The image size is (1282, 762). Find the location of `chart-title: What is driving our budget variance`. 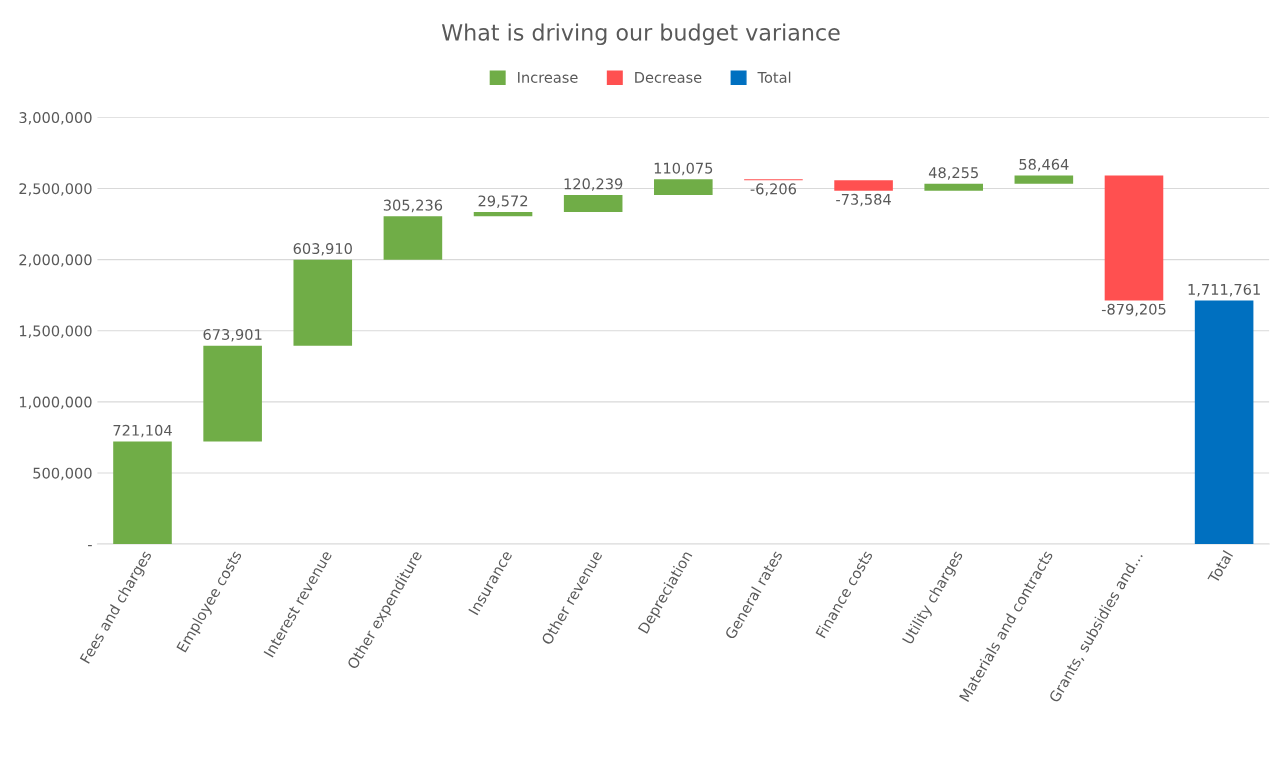

chart-title: What is driving our budget variance is located at coordinates (640, 34).